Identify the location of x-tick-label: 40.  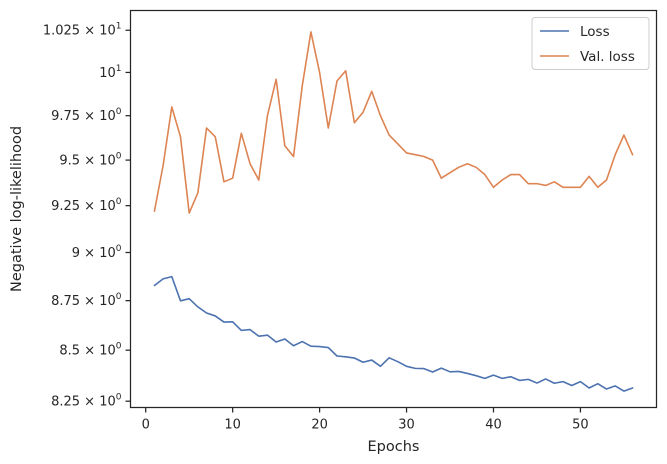
(493, 425).